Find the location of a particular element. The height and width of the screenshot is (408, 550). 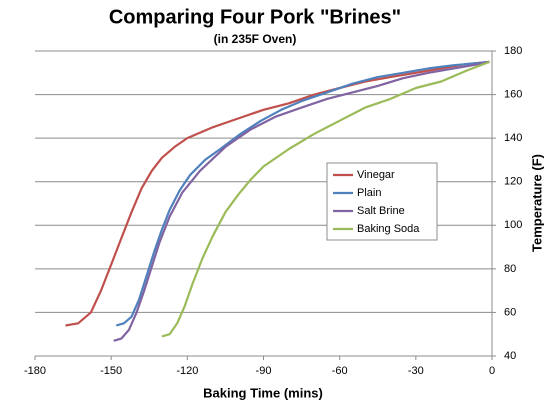

x-axis-title: Baking Time (mins) is located at coordinates (263, 392).